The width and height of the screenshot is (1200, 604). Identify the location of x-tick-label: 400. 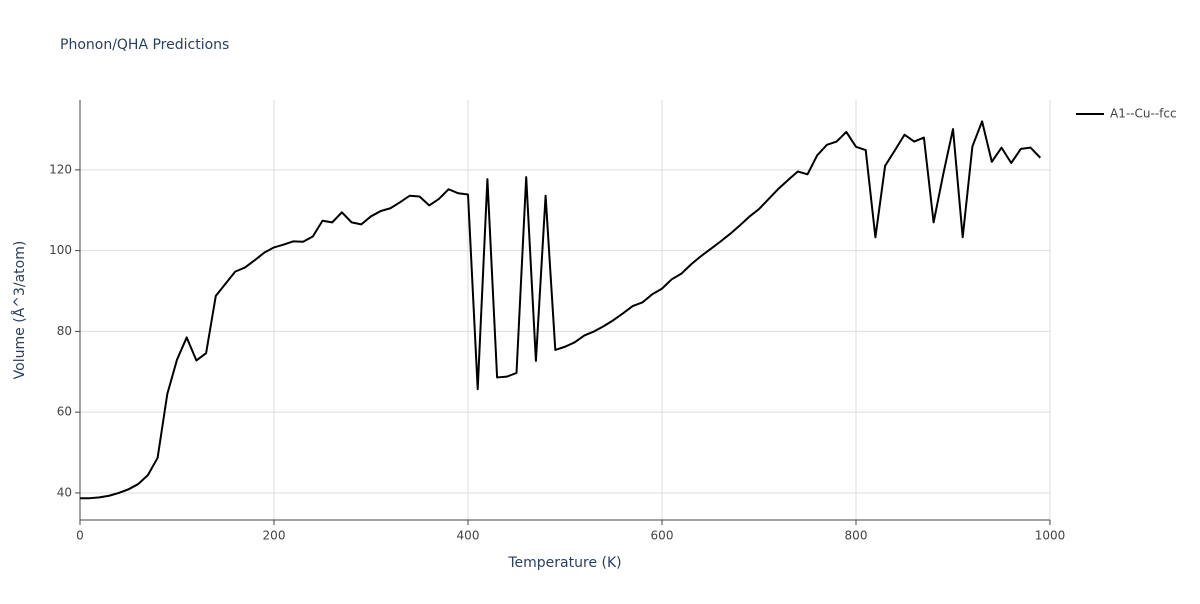
(468, 536).